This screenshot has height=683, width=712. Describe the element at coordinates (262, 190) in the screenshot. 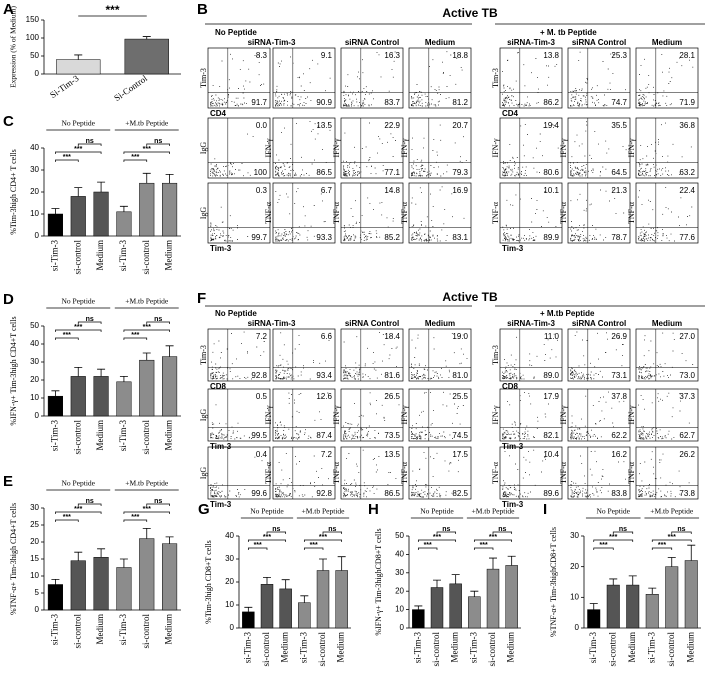

I see `quadrant-value: 0.3` at that location.